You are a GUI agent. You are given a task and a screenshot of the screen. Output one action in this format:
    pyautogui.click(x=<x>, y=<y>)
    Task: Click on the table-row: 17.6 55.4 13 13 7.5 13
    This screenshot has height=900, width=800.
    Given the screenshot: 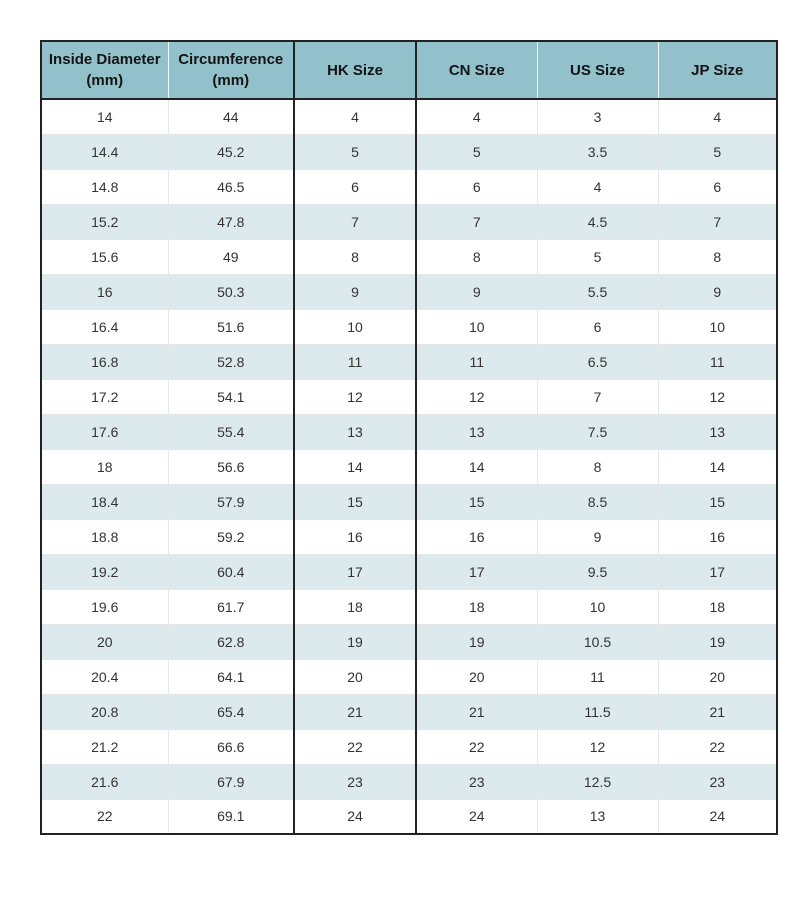 What is the action you would take?
    pyautogui.click(x=409, y=431)
    